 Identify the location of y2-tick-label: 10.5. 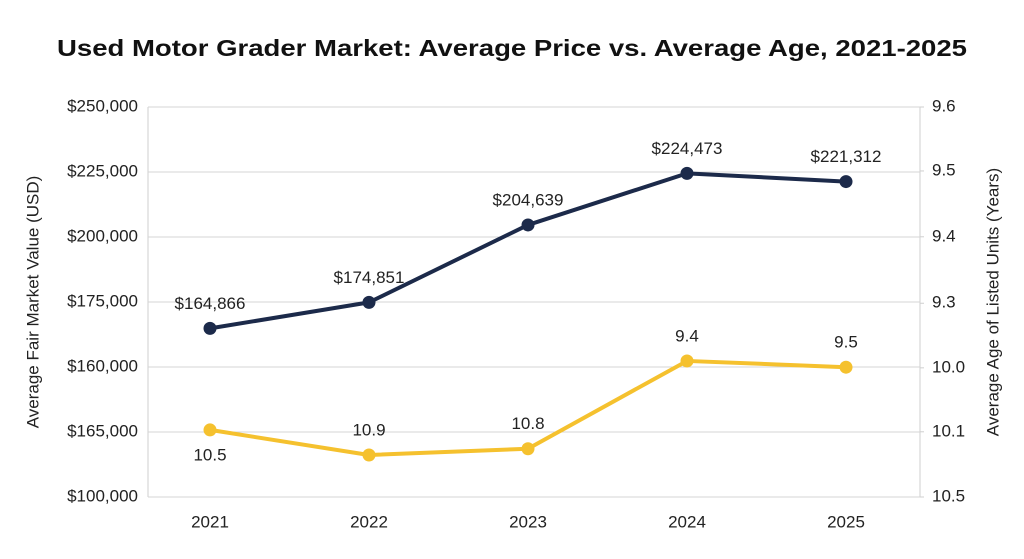
(948, 495).